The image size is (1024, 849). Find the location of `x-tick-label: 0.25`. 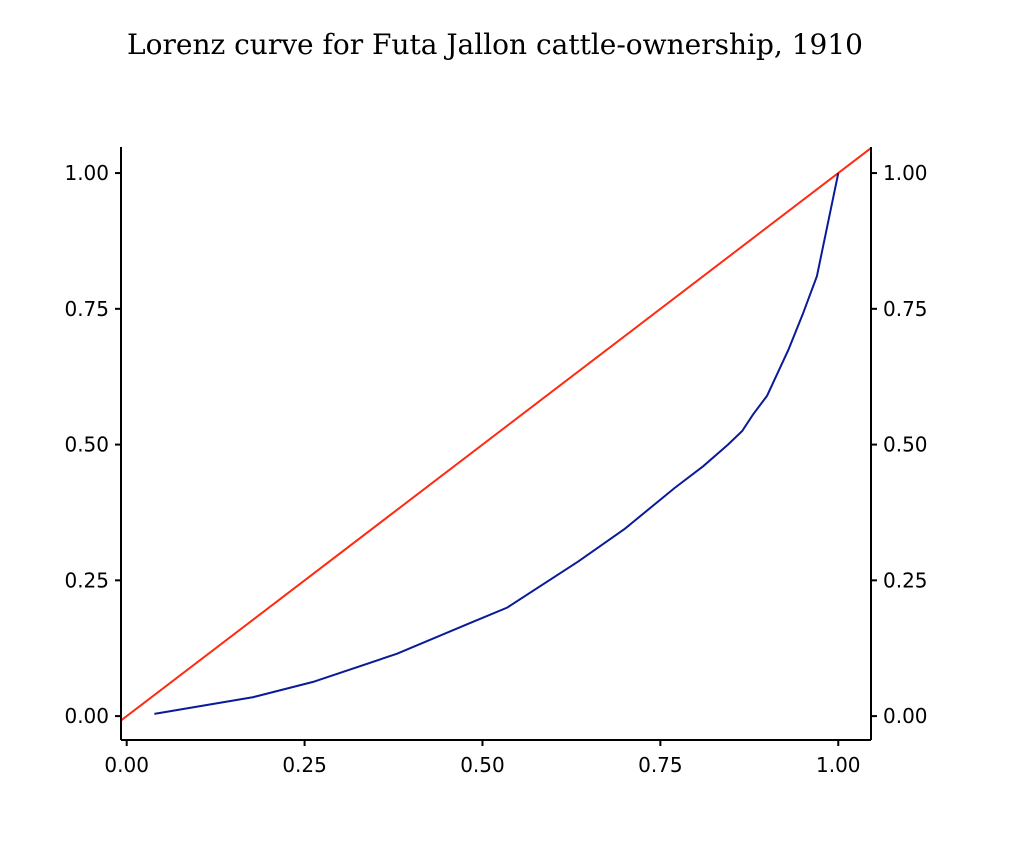

x-tick-label: 0.25 is located at coordinates (304, 765).